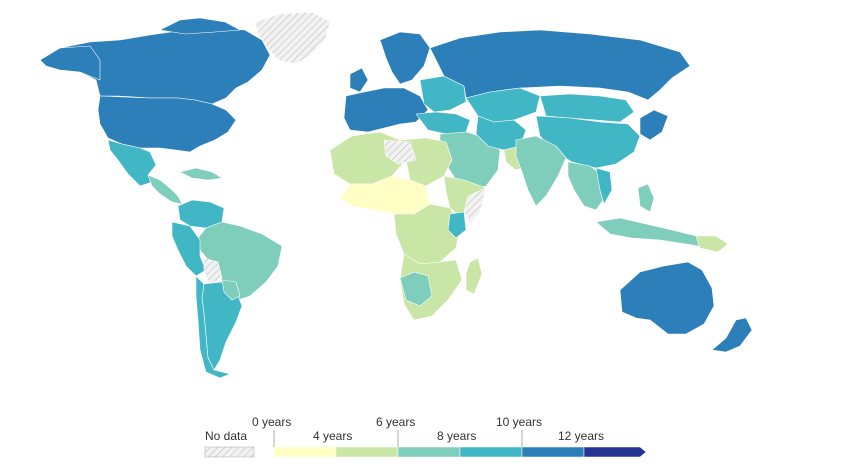 The width and height of the screenshot is (854, 475). I want to click on region-bolivia, so click(213, 271).